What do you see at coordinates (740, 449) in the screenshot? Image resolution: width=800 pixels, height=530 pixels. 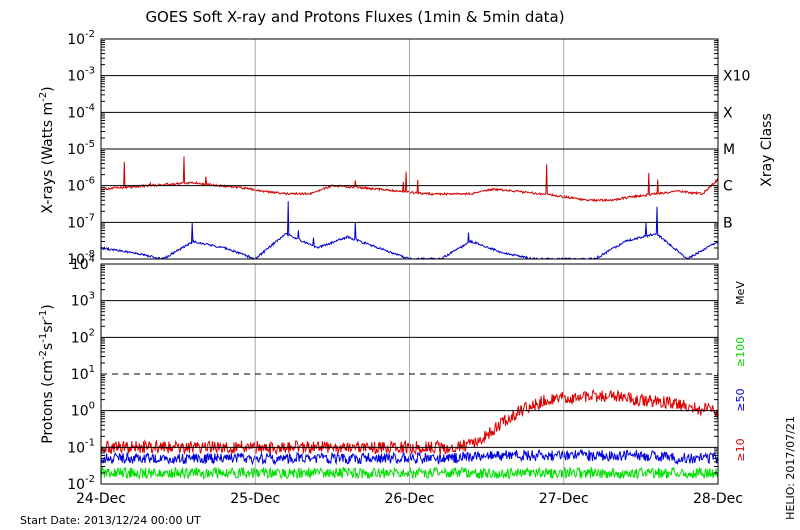 I see `proton-legend-label: ≥10` at bounding box center [740, 449].